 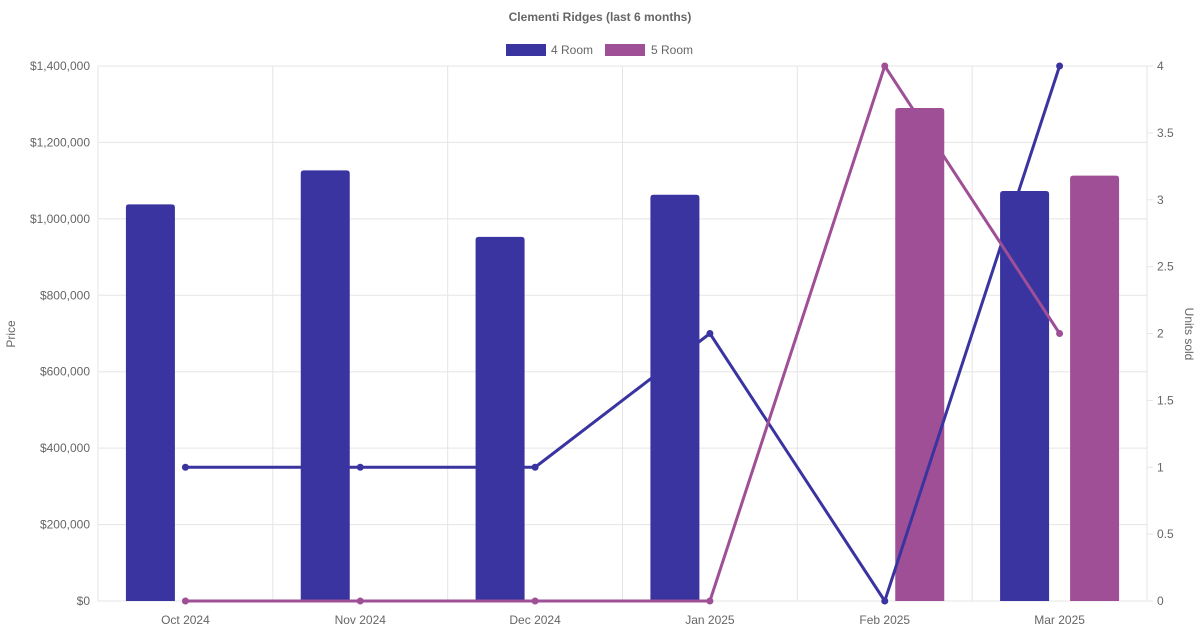 What do you see at coordinates (60, 66) in the screenshot?
I see `y-left-tick-label: $1,400,000` at bounding box center [60, 66].